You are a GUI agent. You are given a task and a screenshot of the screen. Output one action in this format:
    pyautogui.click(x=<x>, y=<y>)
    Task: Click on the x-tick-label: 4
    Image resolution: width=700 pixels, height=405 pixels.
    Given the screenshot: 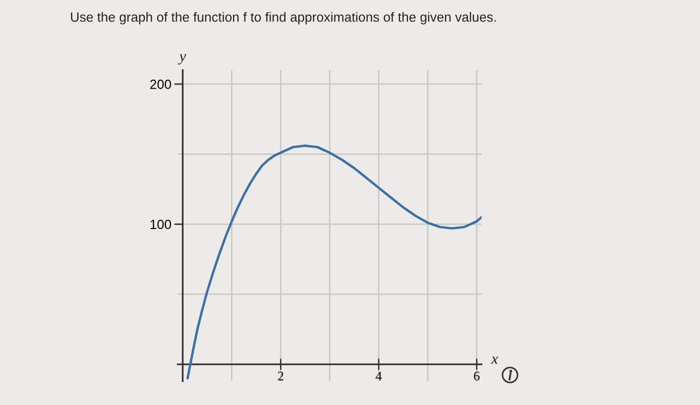 What is the action you would take?
    pyautogui.click(x=379, y=376)
    